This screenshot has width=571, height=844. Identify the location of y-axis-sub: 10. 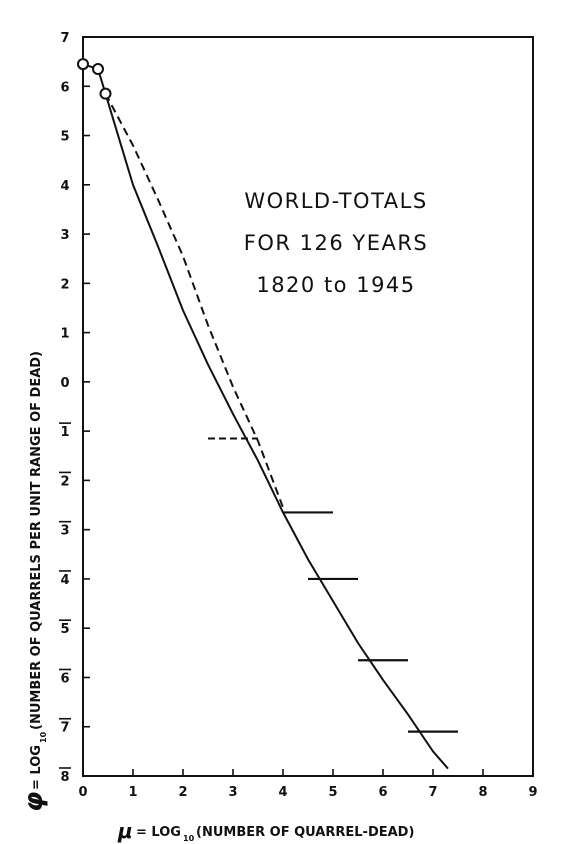
(43, 737).